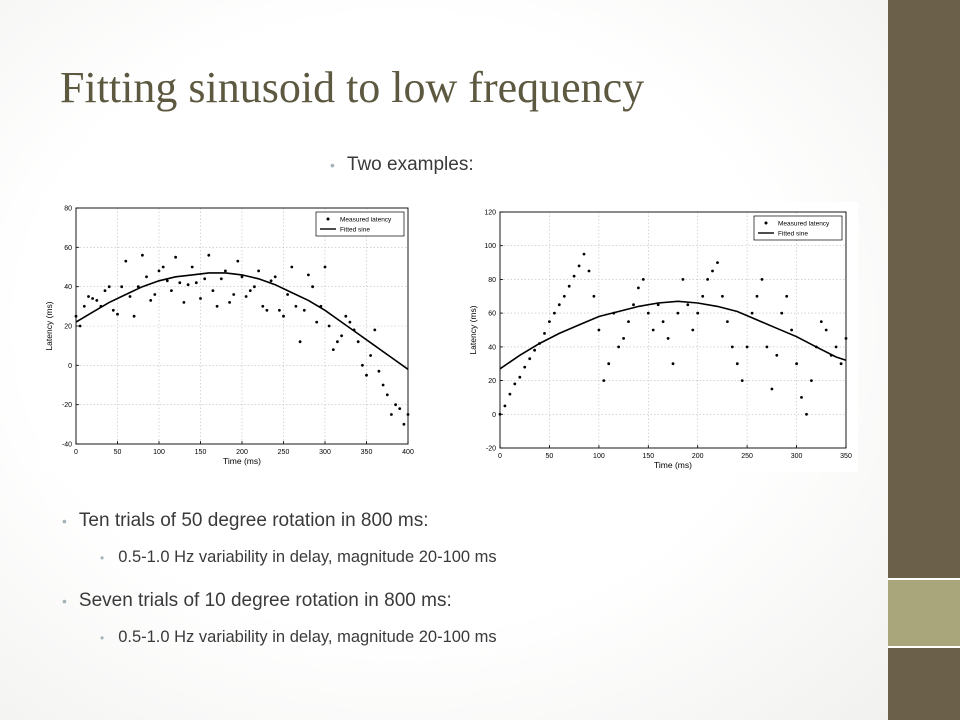 The image size is (960, 720). I want to click on y-axis-label: Latency (ms), so click(49, 325).